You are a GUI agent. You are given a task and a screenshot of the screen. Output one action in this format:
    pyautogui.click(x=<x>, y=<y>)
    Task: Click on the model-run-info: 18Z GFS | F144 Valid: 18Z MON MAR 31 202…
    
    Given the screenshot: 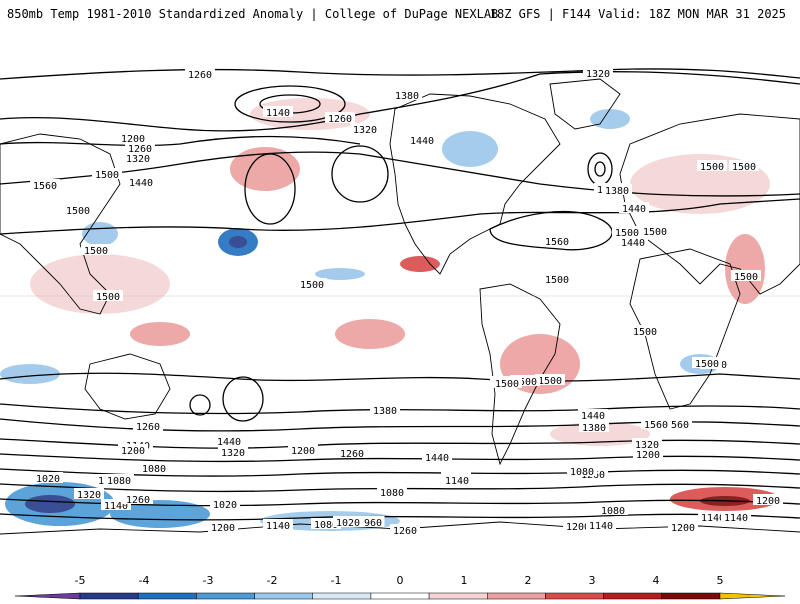 What is the action you would take?
    pyautogui.click(x=637, y=14)
    